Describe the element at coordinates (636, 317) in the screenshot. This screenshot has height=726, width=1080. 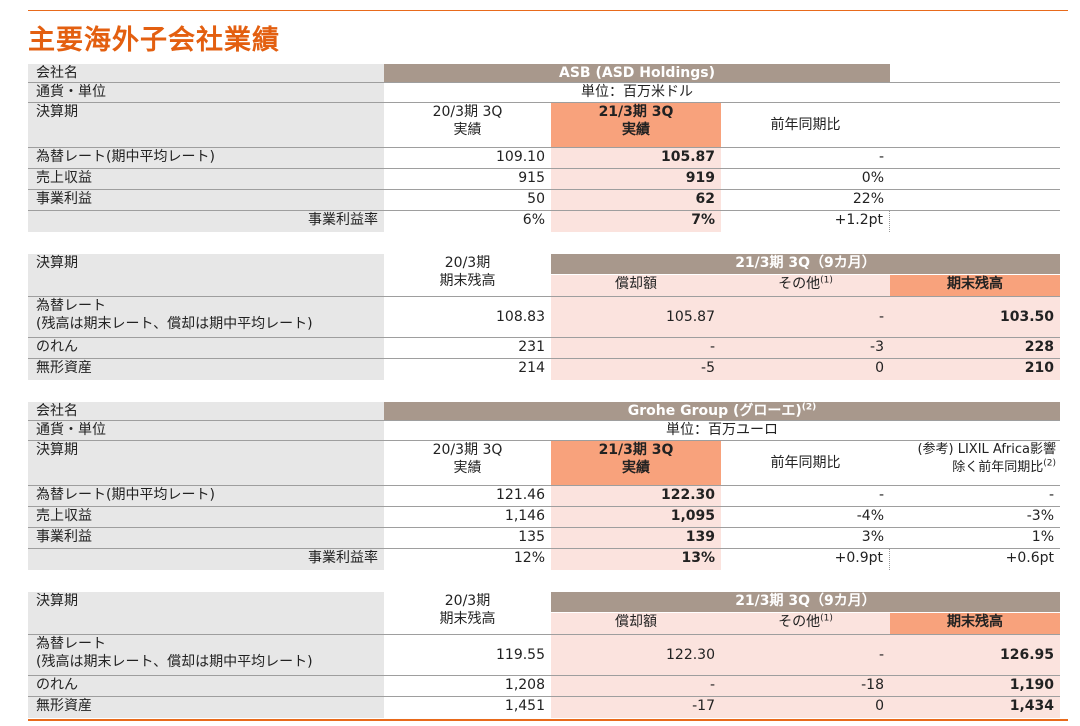
I see `cell-amort: 105.87` at that location.